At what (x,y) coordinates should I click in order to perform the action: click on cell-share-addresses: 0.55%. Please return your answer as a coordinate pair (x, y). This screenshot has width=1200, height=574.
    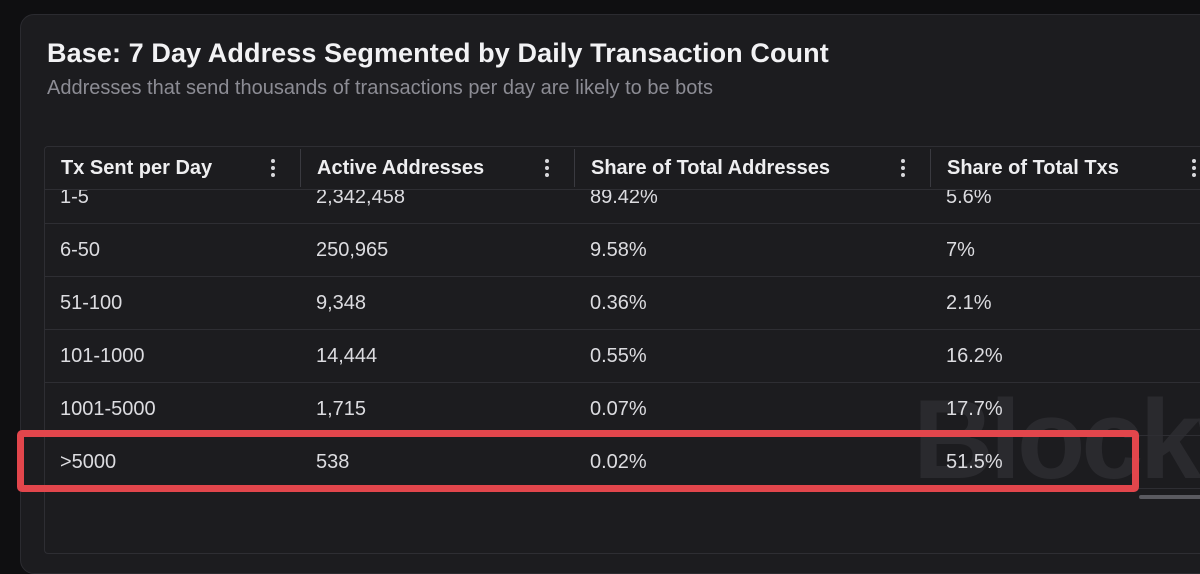
    Looking at the image, I should click on (618, 355).